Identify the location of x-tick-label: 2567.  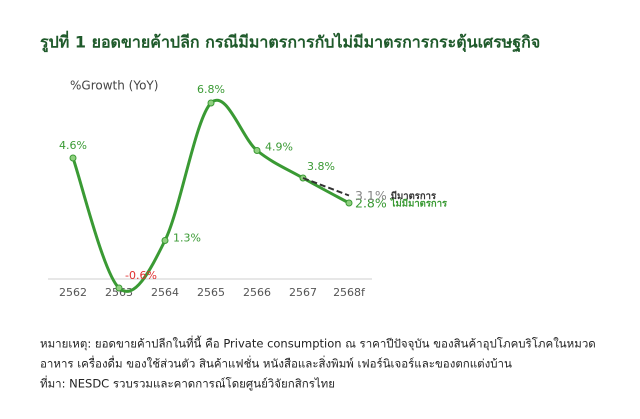
(303, 292).